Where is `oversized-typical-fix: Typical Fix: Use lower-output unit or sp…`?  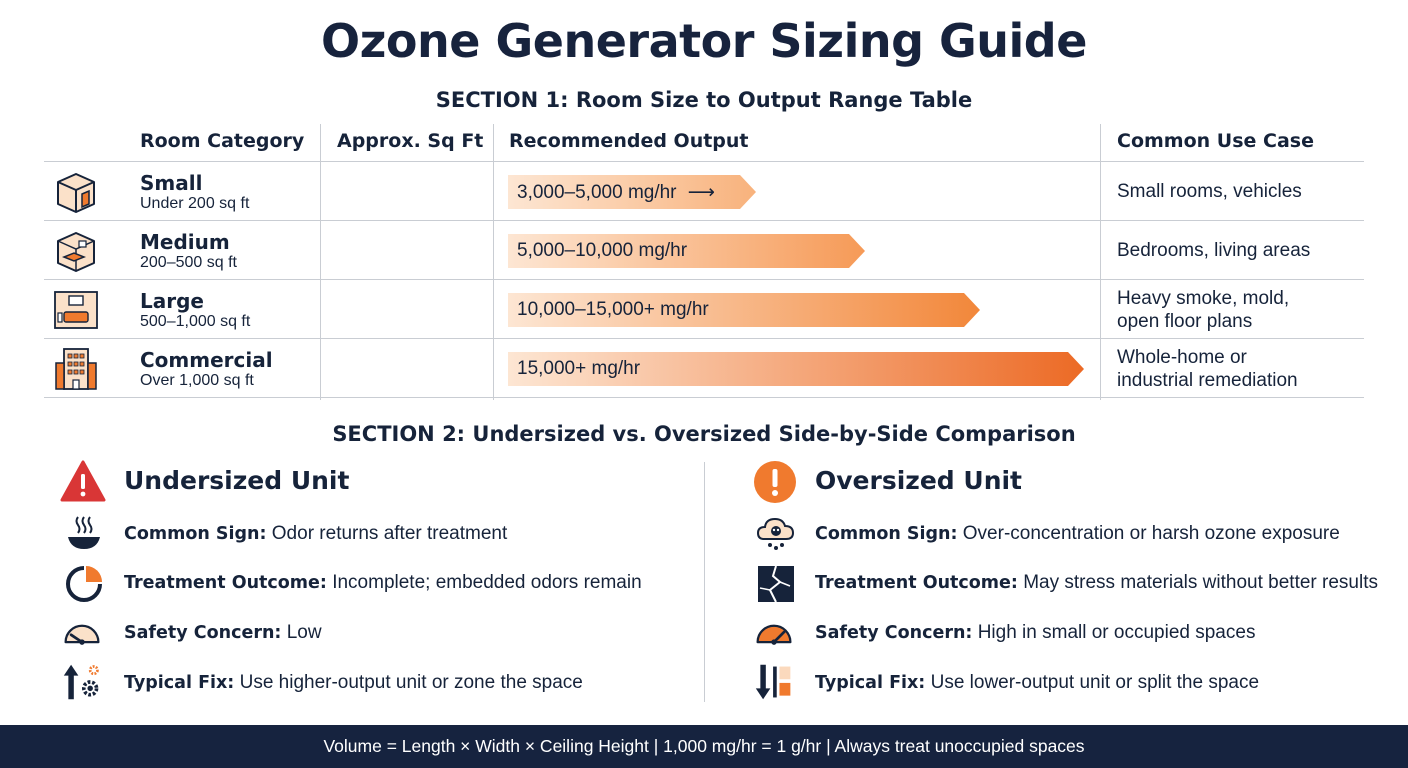
oversized-typical-fix: Typical Fix: Use lower-output unit or sp… is located at coordinates (1037, 682).